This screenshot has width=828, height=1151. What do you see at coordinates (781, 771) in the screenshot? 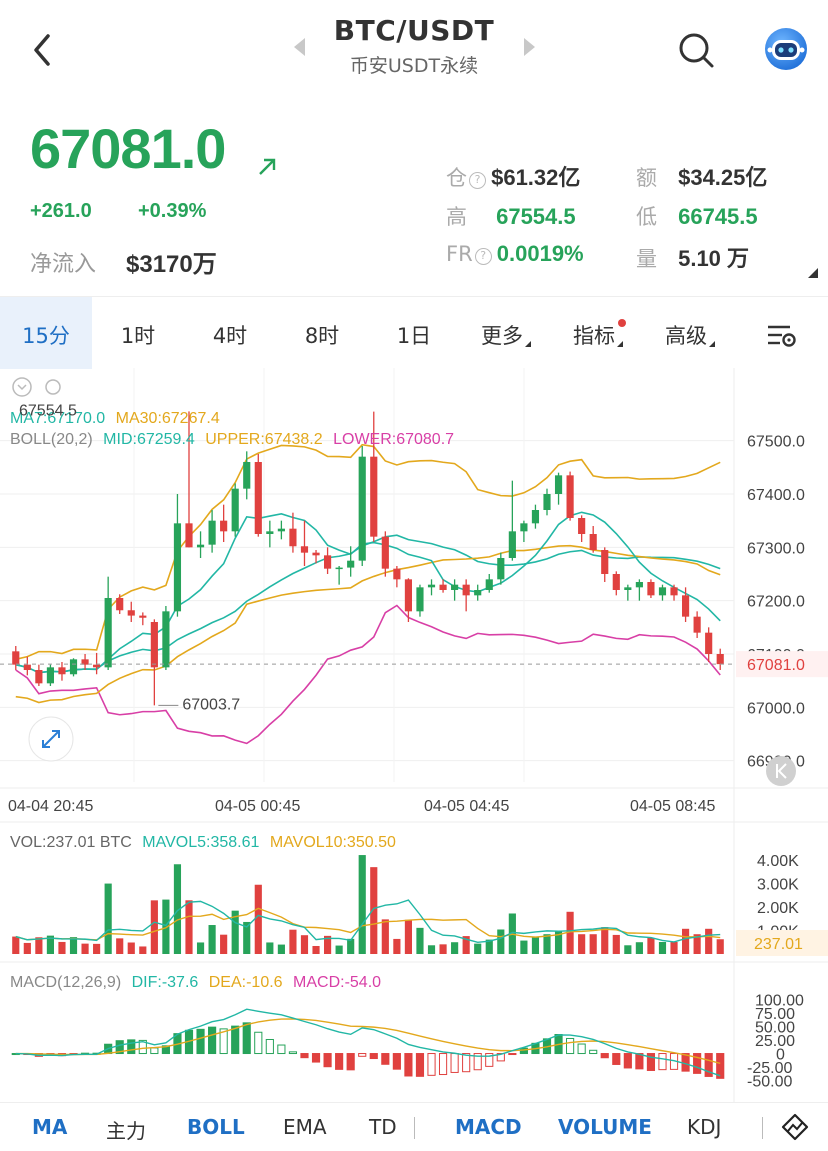
I see `scroll-to-latest-button` at bounding box center [781, 771].